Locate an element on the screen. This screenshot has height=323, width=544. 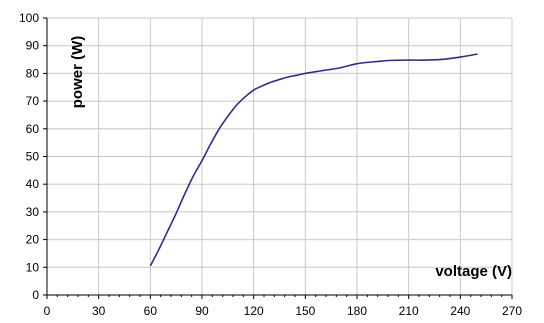
y-tick-label: 70 is located at coordinates (33, 101).